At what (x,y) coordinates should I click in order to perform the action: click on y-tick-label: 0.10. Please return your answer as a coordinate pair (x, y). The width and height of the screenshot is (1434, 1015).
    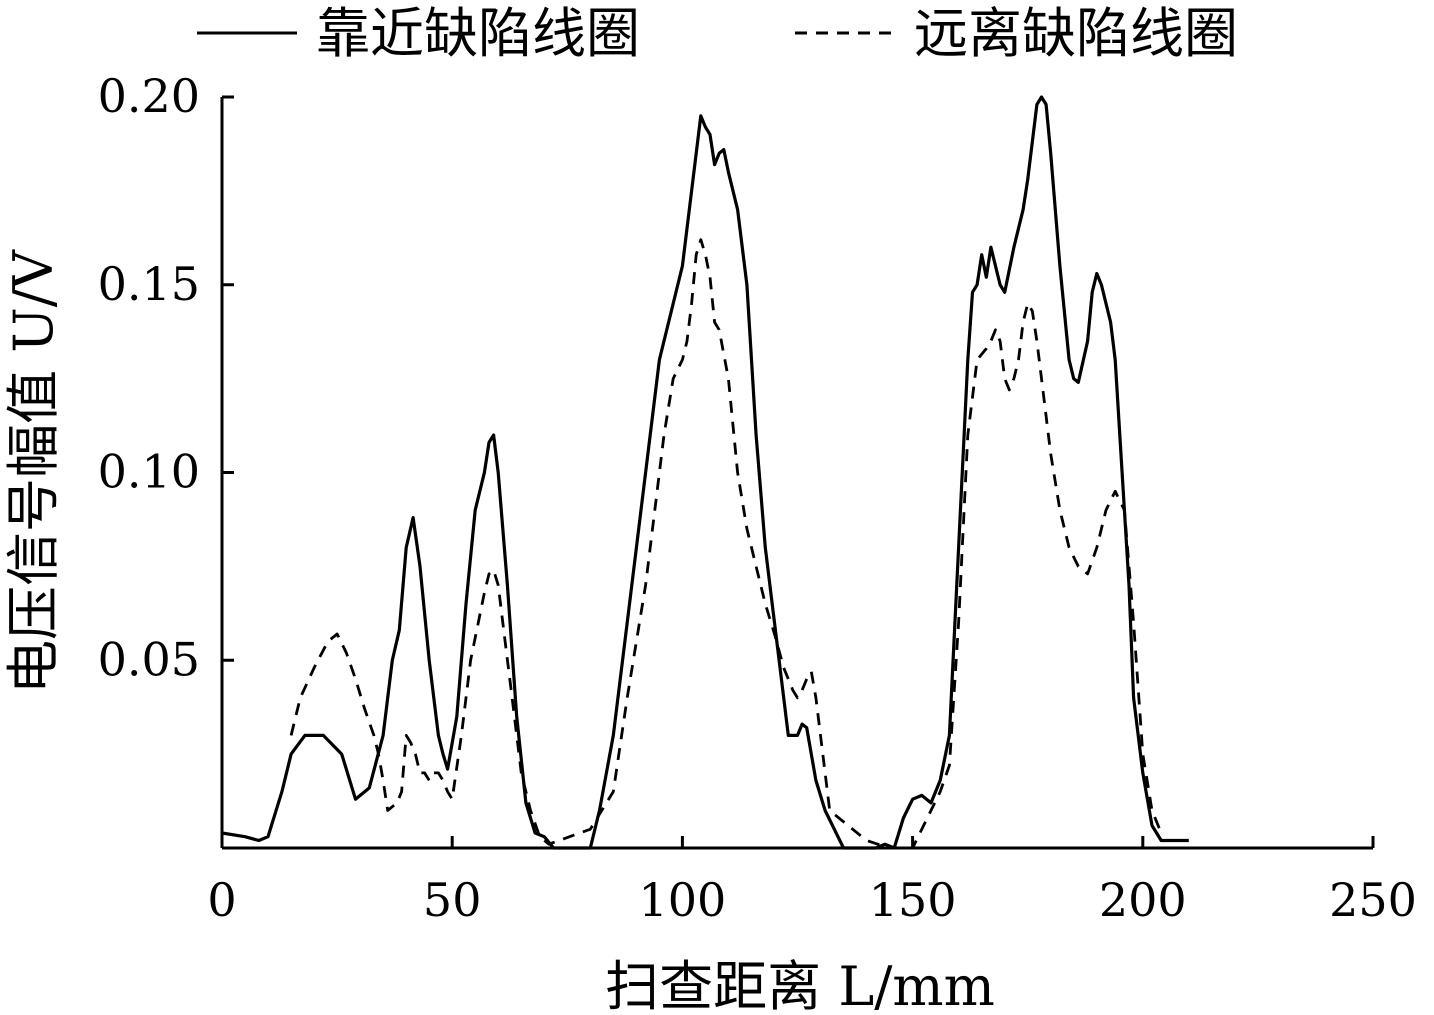
    Looking at the image, I should click on (149, 472).